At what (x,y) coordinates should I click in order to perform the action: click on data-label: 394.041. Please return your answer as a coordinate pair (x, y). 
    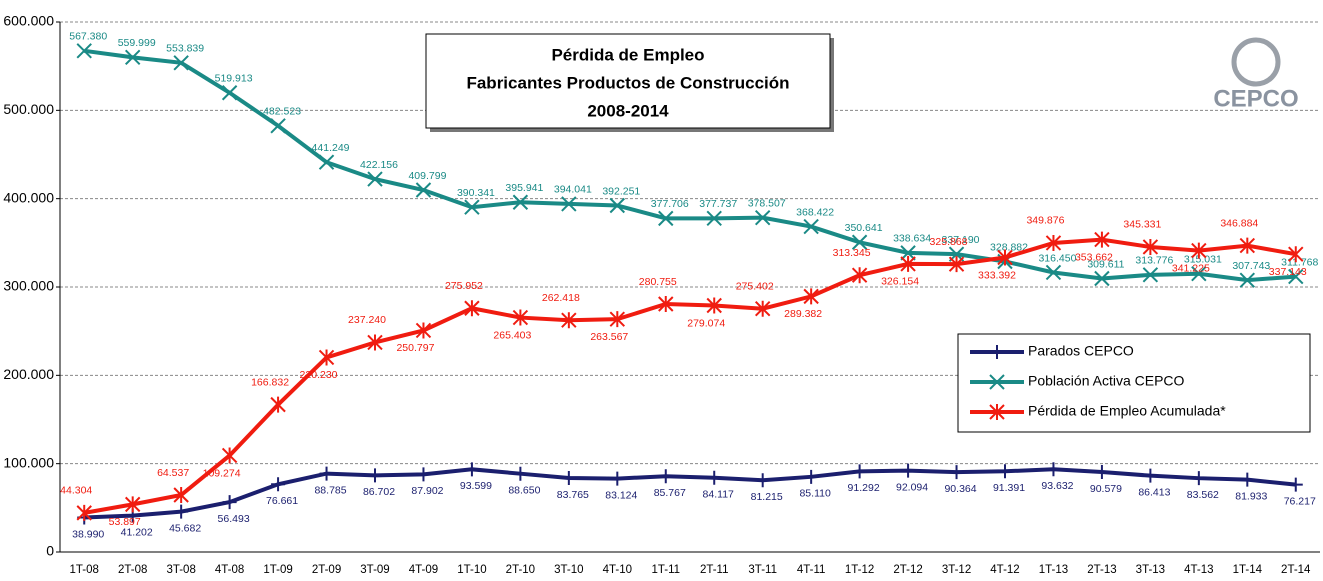
    Looking at the image, I should click on (573, 190).